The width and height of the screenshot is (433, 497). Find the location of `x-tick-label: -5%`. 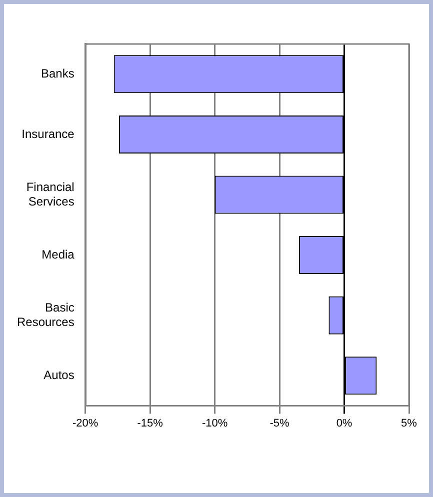

x-tick-label: -5% is located at coordinates (280, 423).